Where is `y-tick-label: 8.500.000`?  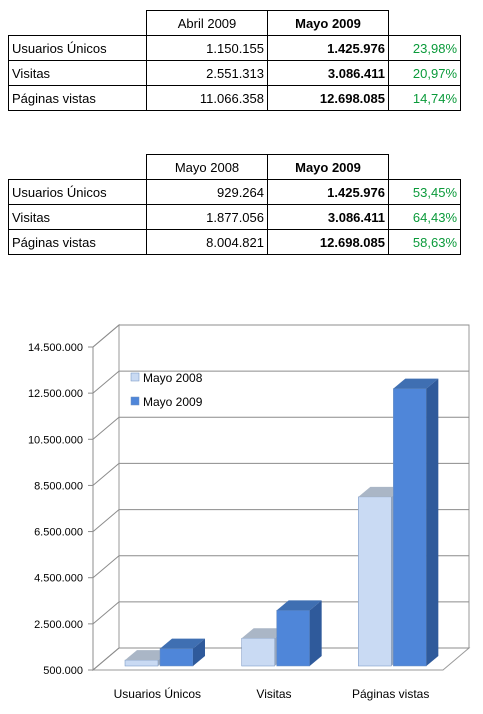 y-tick-label: 8.500.000 is located at coordinates (58, 486).